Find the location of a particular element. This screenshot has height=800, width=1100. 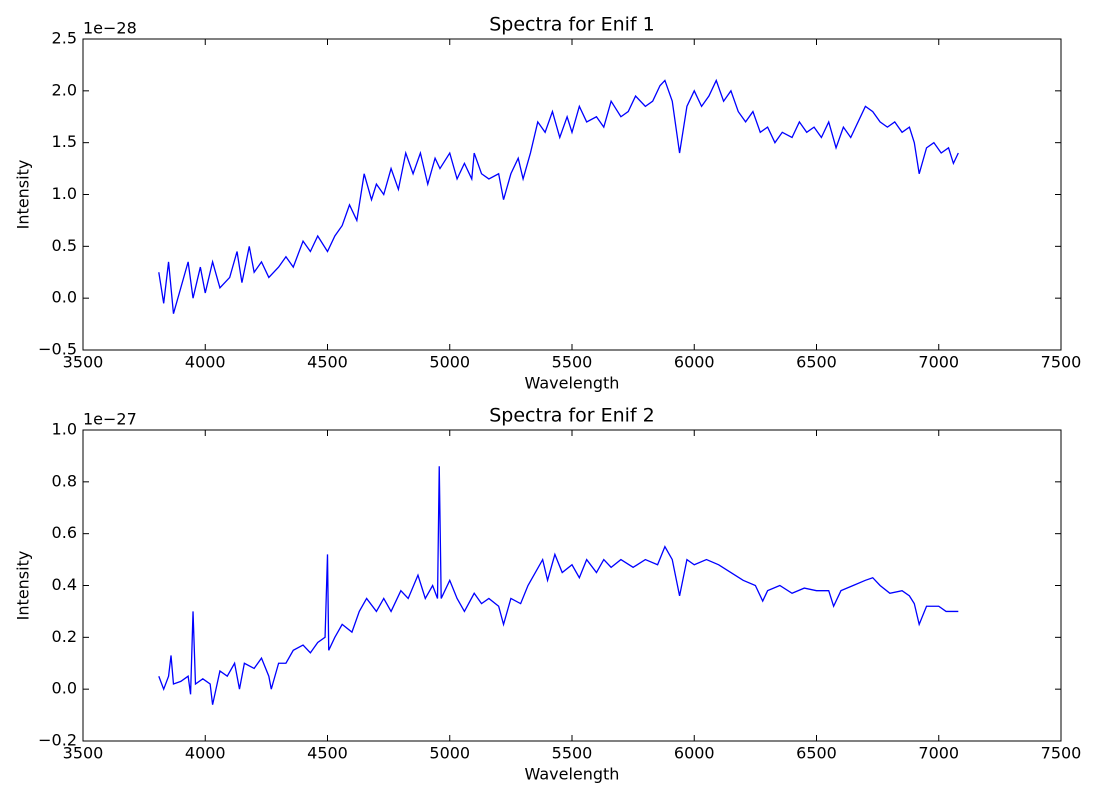

chart-title: Spectra for Enif 2 is located at coordinates (572, 416).